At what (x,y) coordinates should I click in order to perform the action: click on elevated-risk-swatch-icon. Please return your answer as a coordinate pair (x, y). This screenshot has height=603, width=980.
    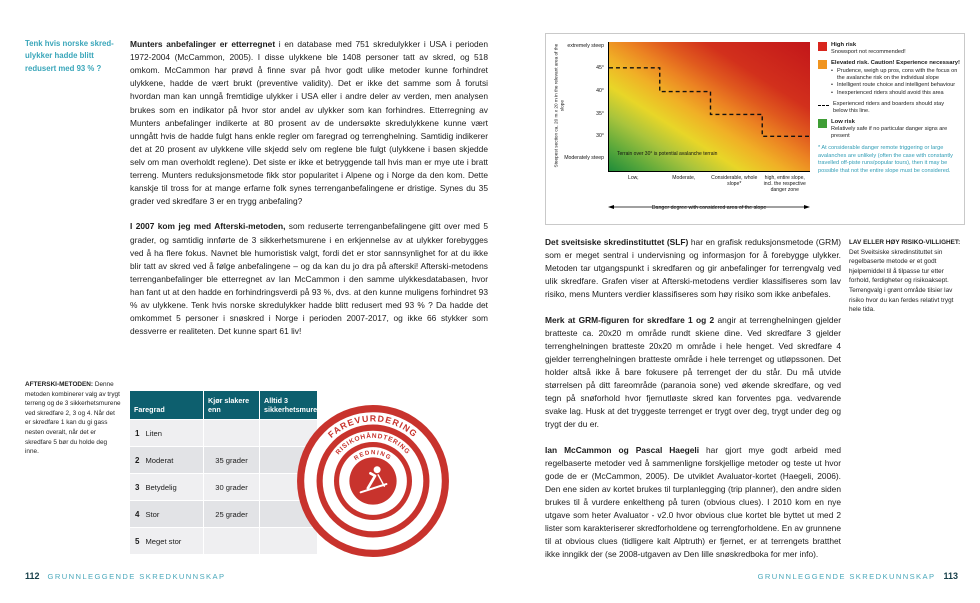
    Looking at the image, I should click on (822, 65).